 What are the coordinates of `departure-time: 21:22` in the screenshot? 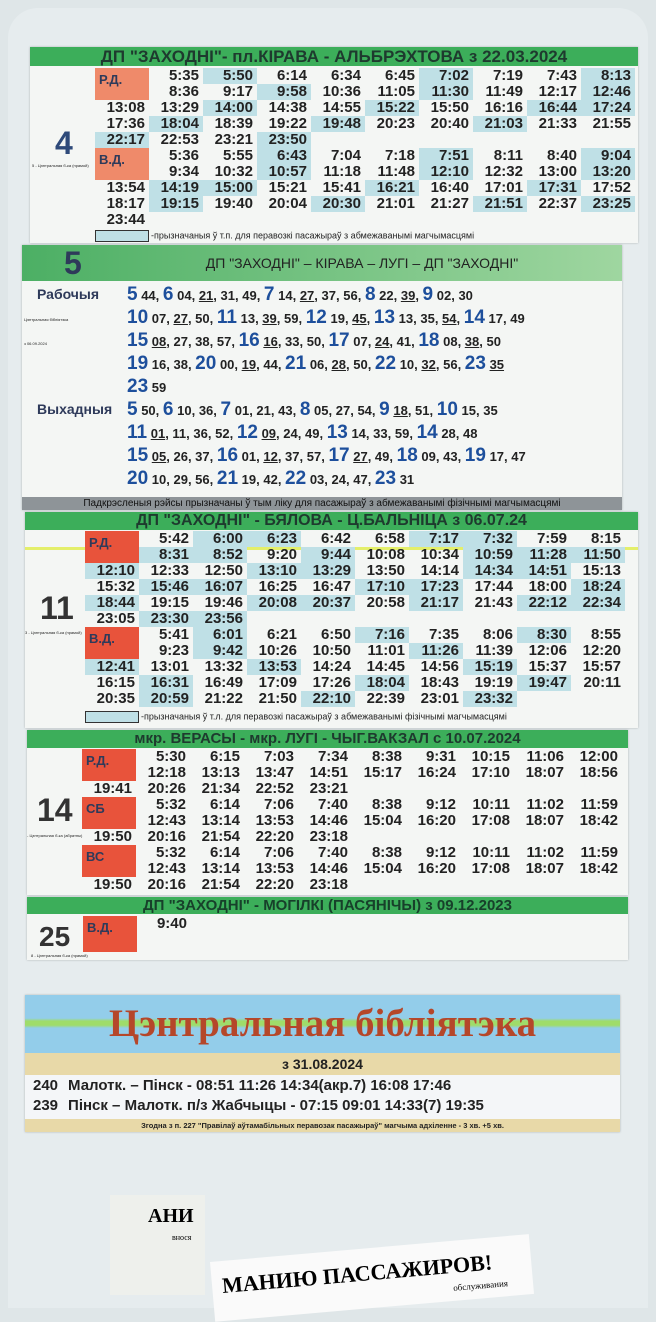 It's located at (223, 698).